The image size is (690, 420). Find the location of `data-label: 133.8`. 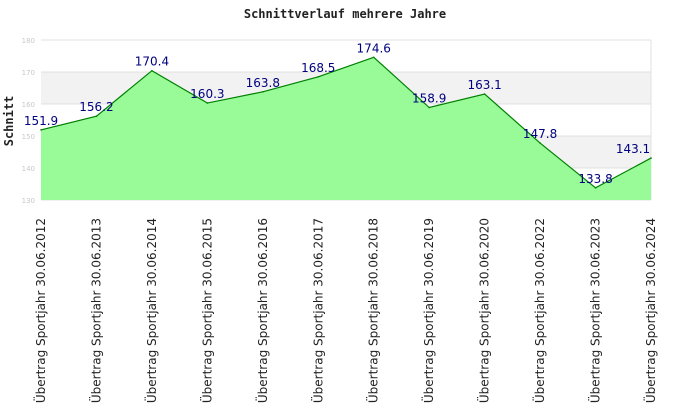

data-label: 133.8 is located at coordinates (595, 179).